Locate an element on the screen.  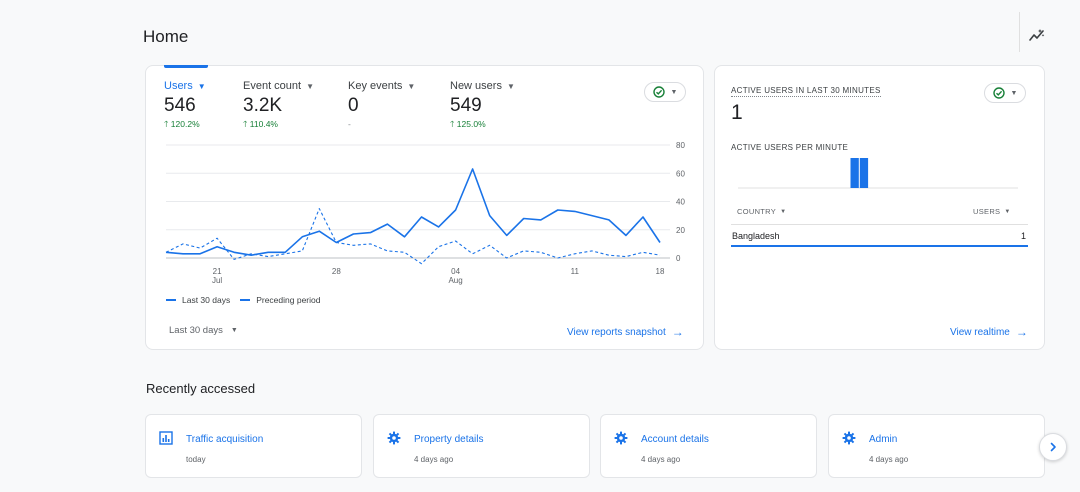
data-quality-status-button: ▼ is located at coordinates (665, 92).